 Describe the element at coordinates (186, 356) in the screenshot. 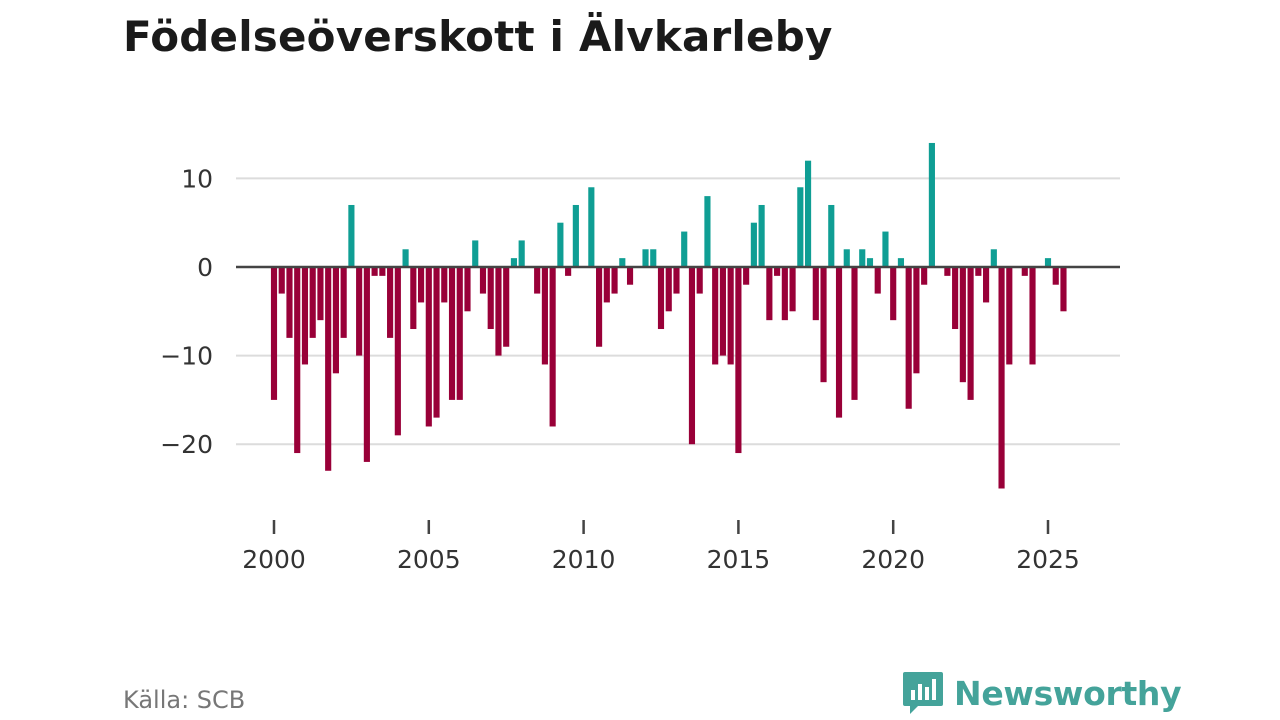

I see `y-tick-label: −10` at that location.